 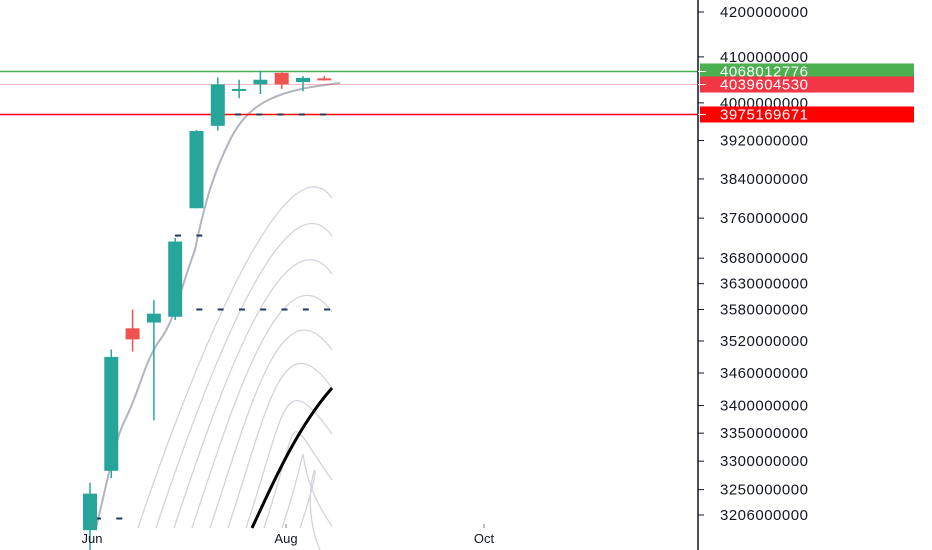 What do you see at coordinates (349, 93) in the screenshot?
I see `price-lines` at bounding box center [349, 93].